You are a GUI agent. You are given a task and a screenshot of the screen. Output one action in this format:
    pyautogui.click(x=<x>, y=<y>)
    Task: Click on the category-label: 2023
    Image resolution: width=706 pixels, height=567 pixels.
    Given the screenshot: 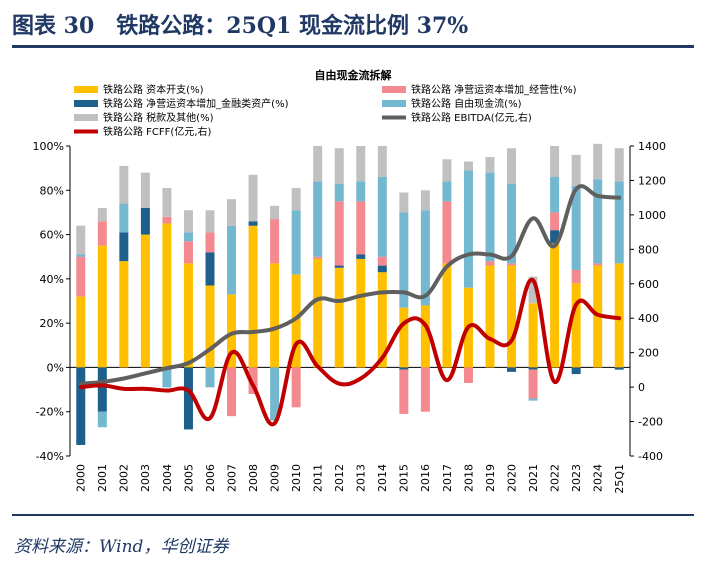 What is the action you would take?
    pyautogui.click(x=576, y=478)
    